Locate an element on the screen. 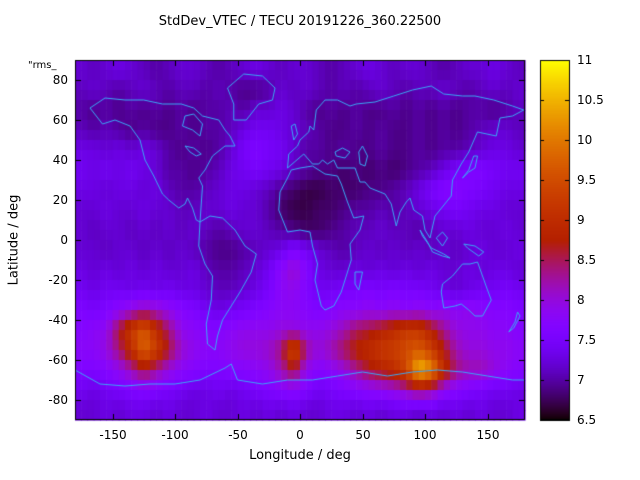  colorbar-tick-label: 7 is located at coordinates (581, 380).